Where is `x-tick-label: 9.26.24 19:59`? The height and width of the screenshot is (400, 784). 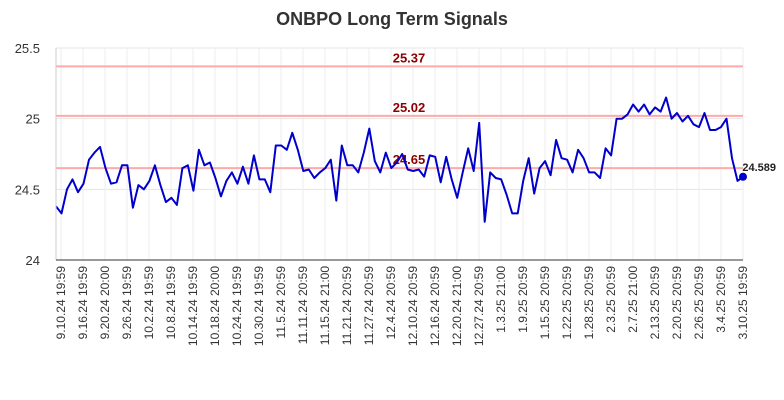
x-tick-label: 9.26.24 19:59 is located at coordinates (127, 303).